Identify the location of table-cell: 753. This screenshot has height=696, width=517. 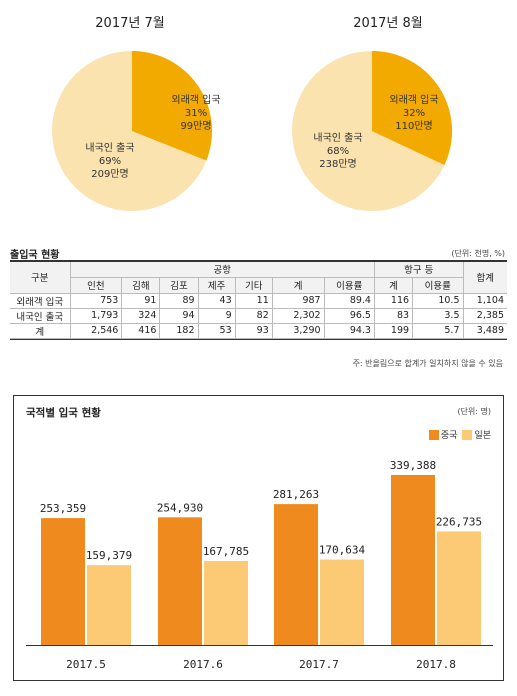
(96, 300).